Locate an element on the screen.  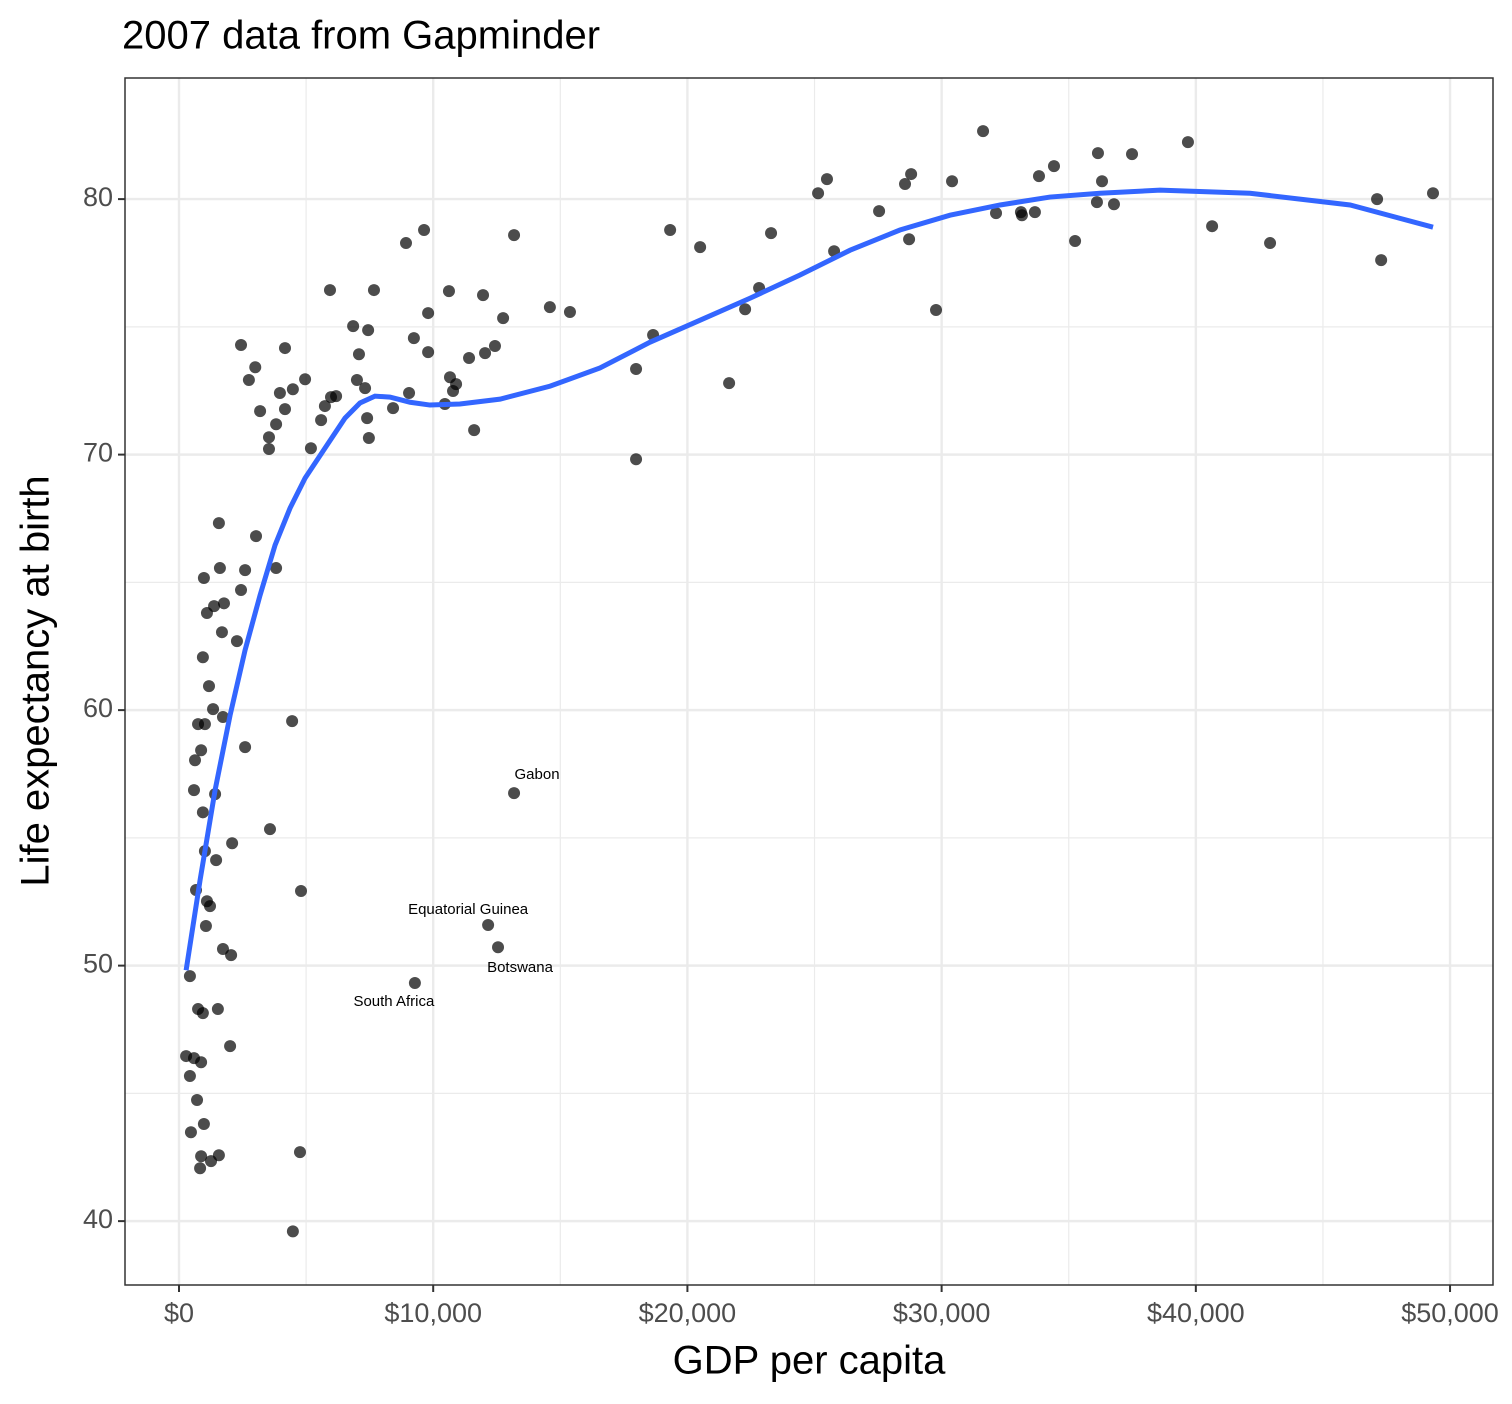
x-tick-label: $10,000 is located at coordinates (433, 1313).